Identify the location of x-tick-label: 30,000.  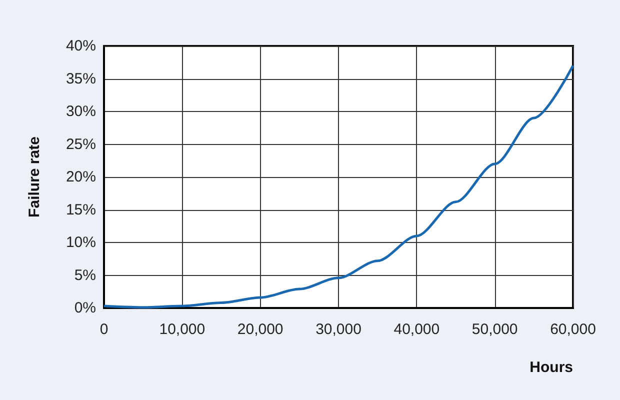
(339, 329).